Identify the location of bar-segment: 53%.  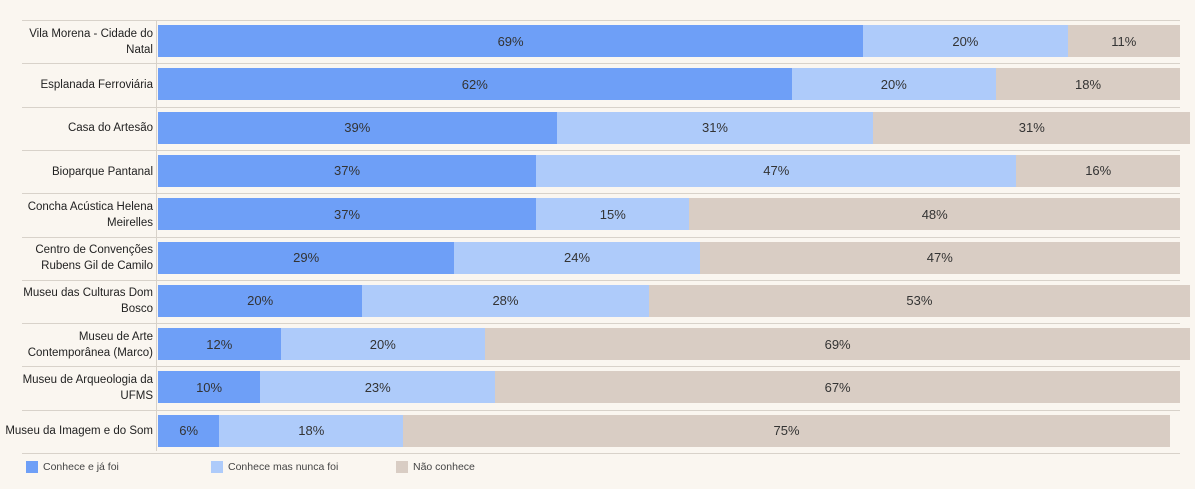
(919, 300).